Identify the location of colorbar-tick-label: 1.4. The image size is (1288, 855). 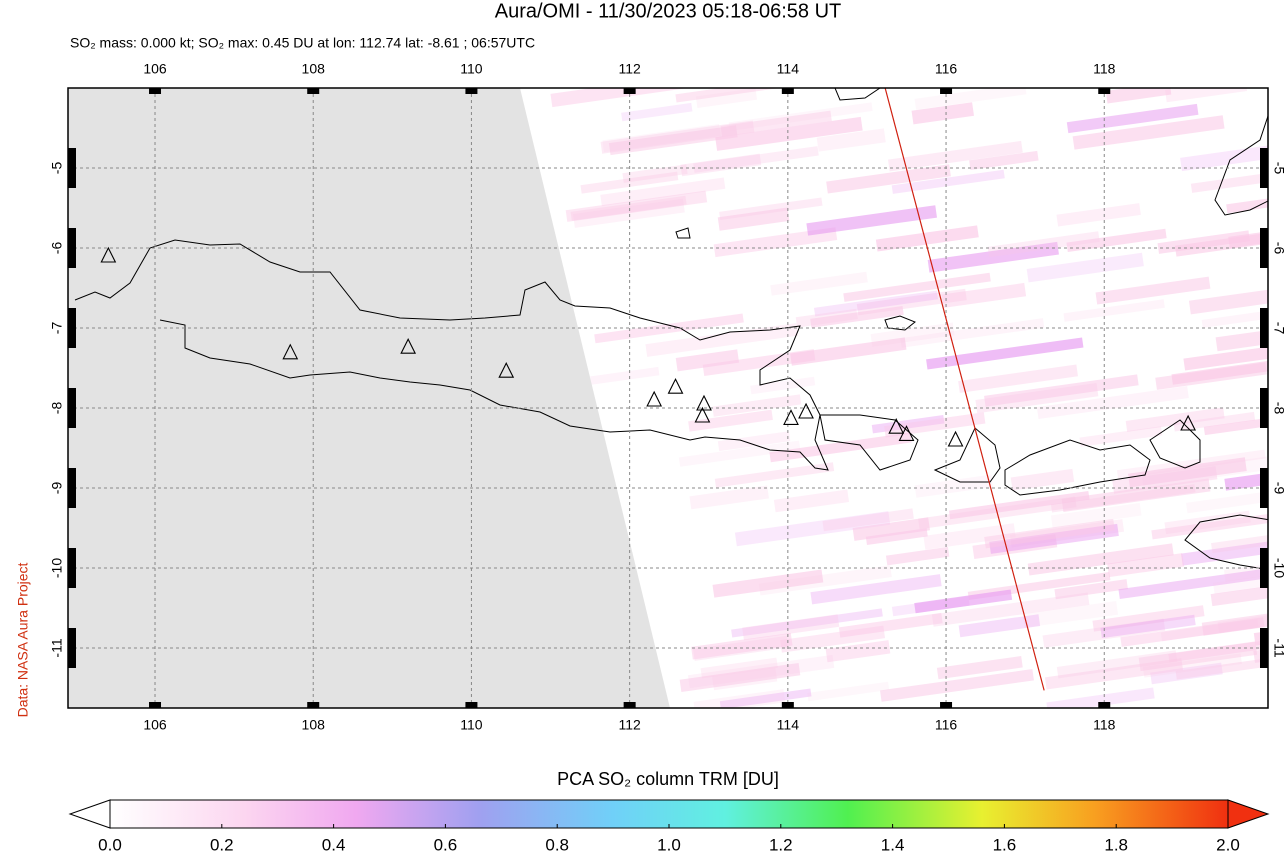
(893, 844).